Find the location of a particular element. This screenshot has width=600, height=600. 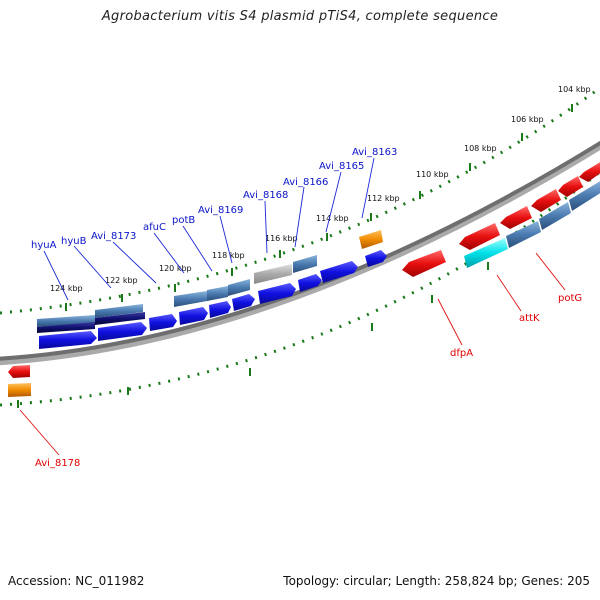

gene-label-Avi_8165: Avi_8165 is located at coordinates (341, 166).